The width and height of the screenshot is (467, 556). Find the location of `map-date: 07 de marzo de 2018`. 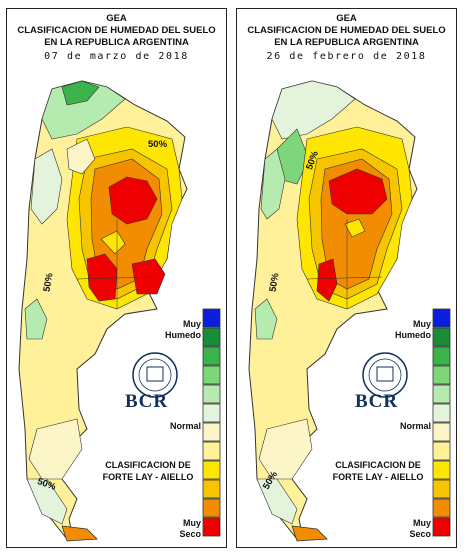

map-date: 07 de marzo de 2018 is located at coordinates (116, 56).